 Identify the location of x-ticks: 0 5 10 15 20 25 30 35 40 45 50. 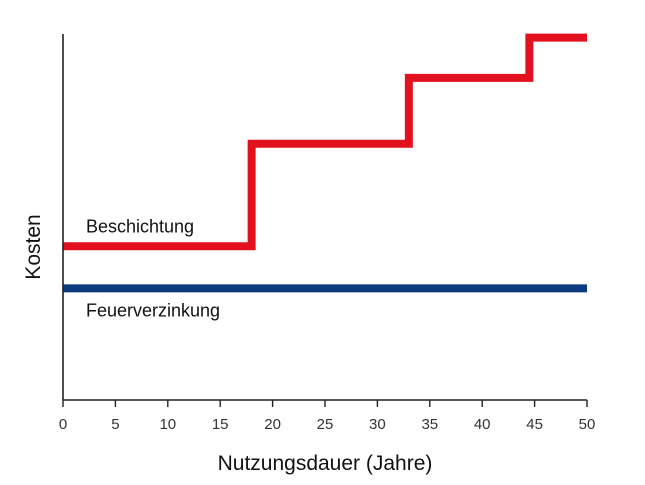
(327, 416).